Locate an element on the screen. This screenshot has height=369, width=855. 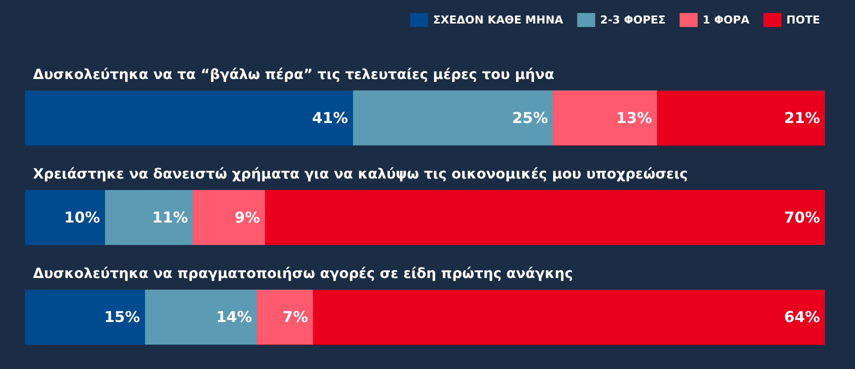
data-label: 10% is located at coordinates (82, 217).